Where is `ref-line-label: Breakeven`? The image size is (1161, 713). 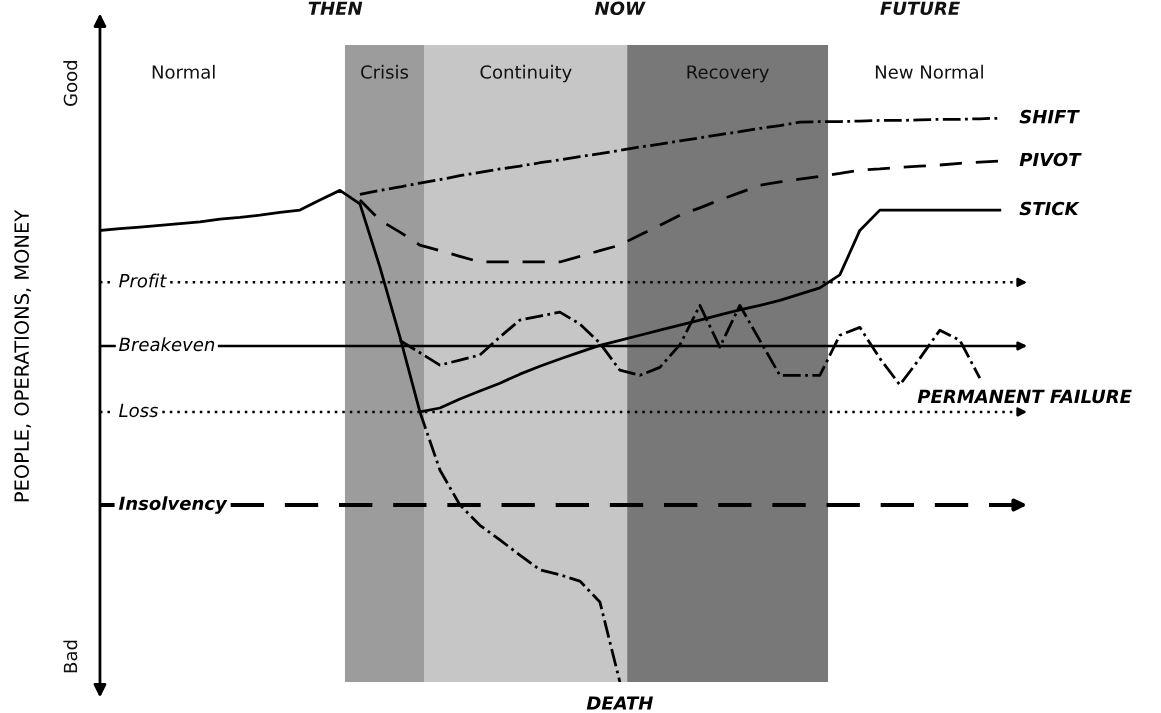
ref-line-label: Breakeven is located at coordinates (167, 344).